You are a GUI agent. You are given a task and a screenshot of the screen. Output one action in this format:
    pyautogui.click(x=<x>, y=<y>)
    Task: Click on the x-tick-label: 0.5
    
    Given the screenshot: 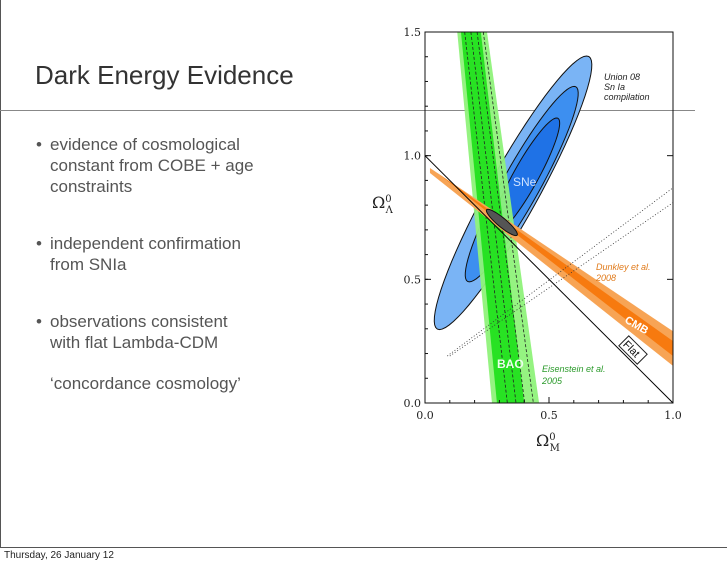 What is the action you would take?
    pyautogui.click(x=549, y=415)
    